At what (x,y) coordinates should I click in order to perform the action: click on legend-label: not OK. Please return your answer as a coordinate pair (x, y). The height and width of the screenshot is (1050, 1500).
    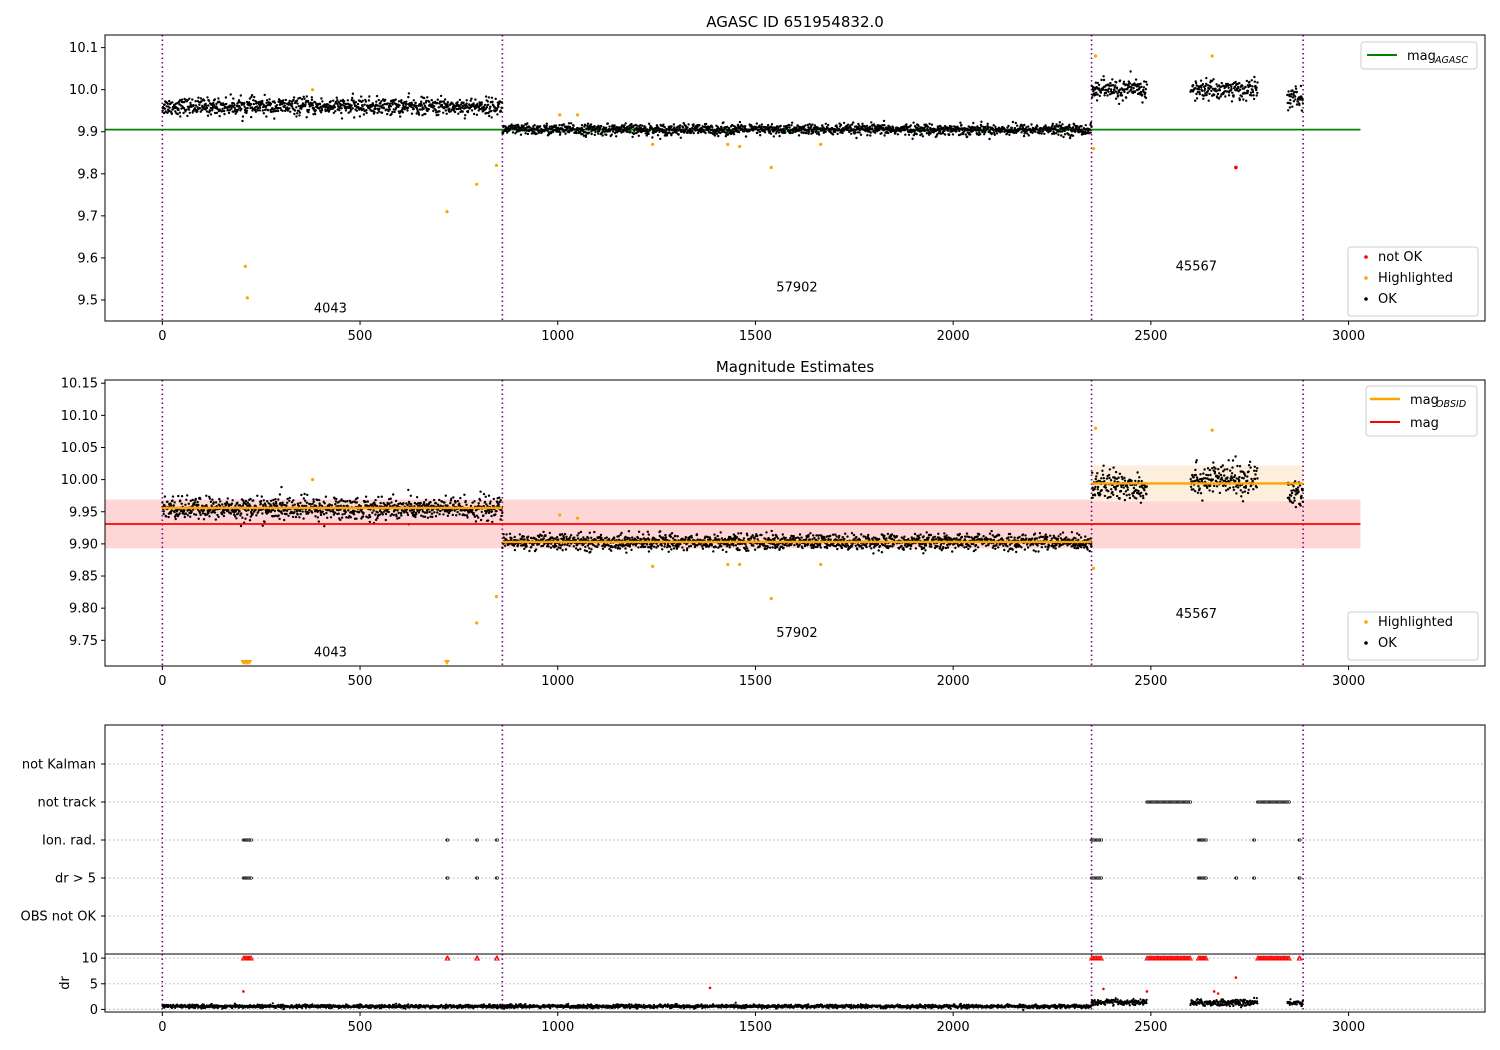
    Looking at the image, I should click on (1400, 257).